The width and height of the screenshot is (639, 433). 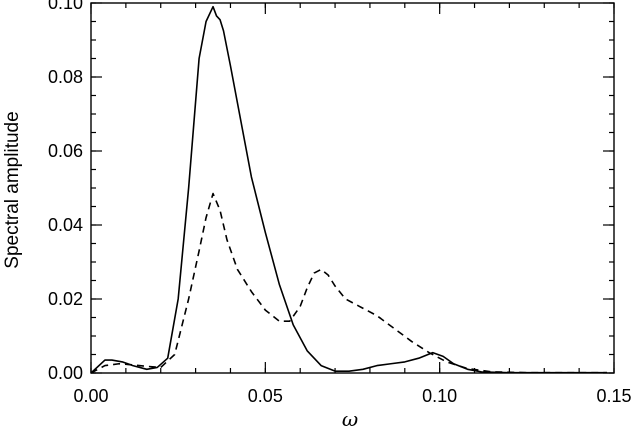 What do you see at coordinates (65, 299) in the screenshot?
I see `y-tick-label: 0.02` at bounding box center [65, 299].